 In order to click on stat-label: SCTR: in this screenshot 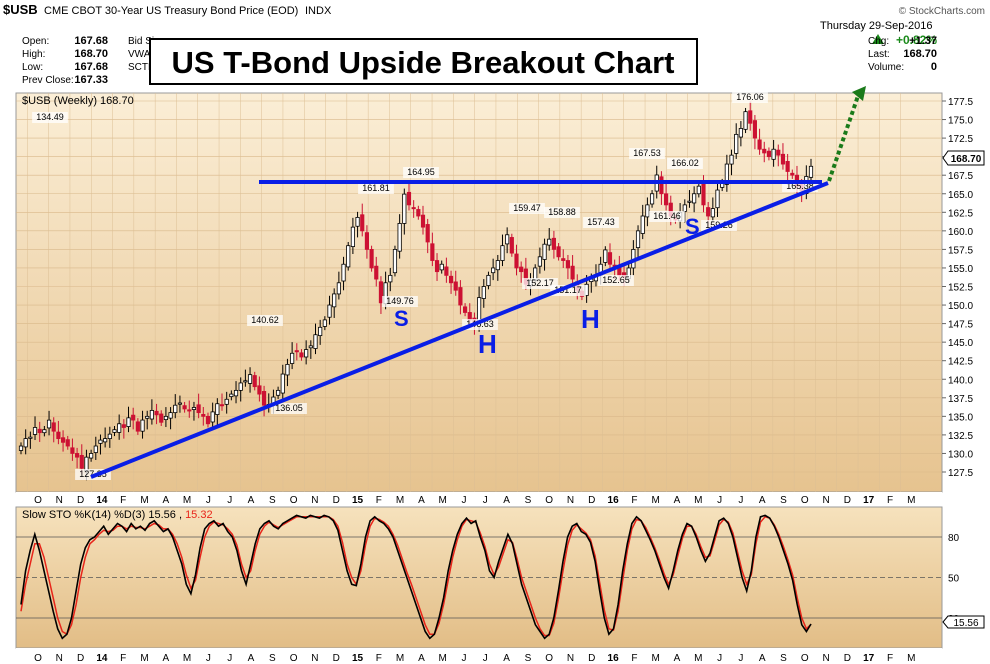, I will do `click(143, 67)`.